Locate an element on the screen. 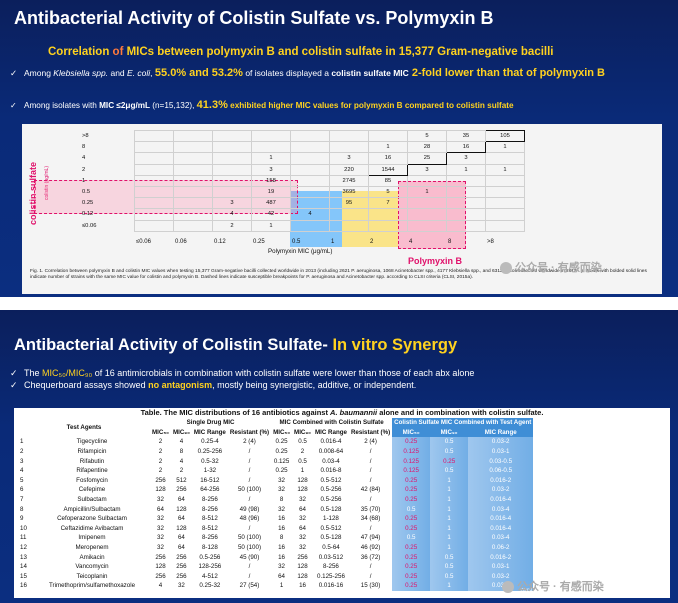 The image size is (678, 603). x-tick-label: 0.25 is located at coordinates (259, 242).